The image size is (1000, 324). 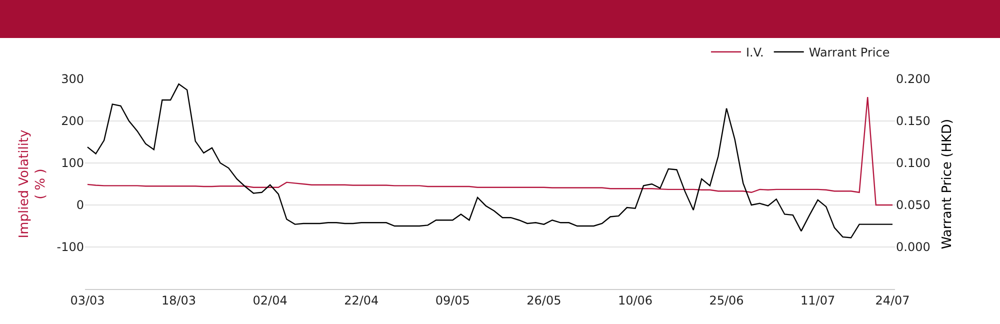 What do you see at coordinates (849, 53) in the screenshot?
I see `legend-label: Warrant Price` at bounding box center [849, 53].